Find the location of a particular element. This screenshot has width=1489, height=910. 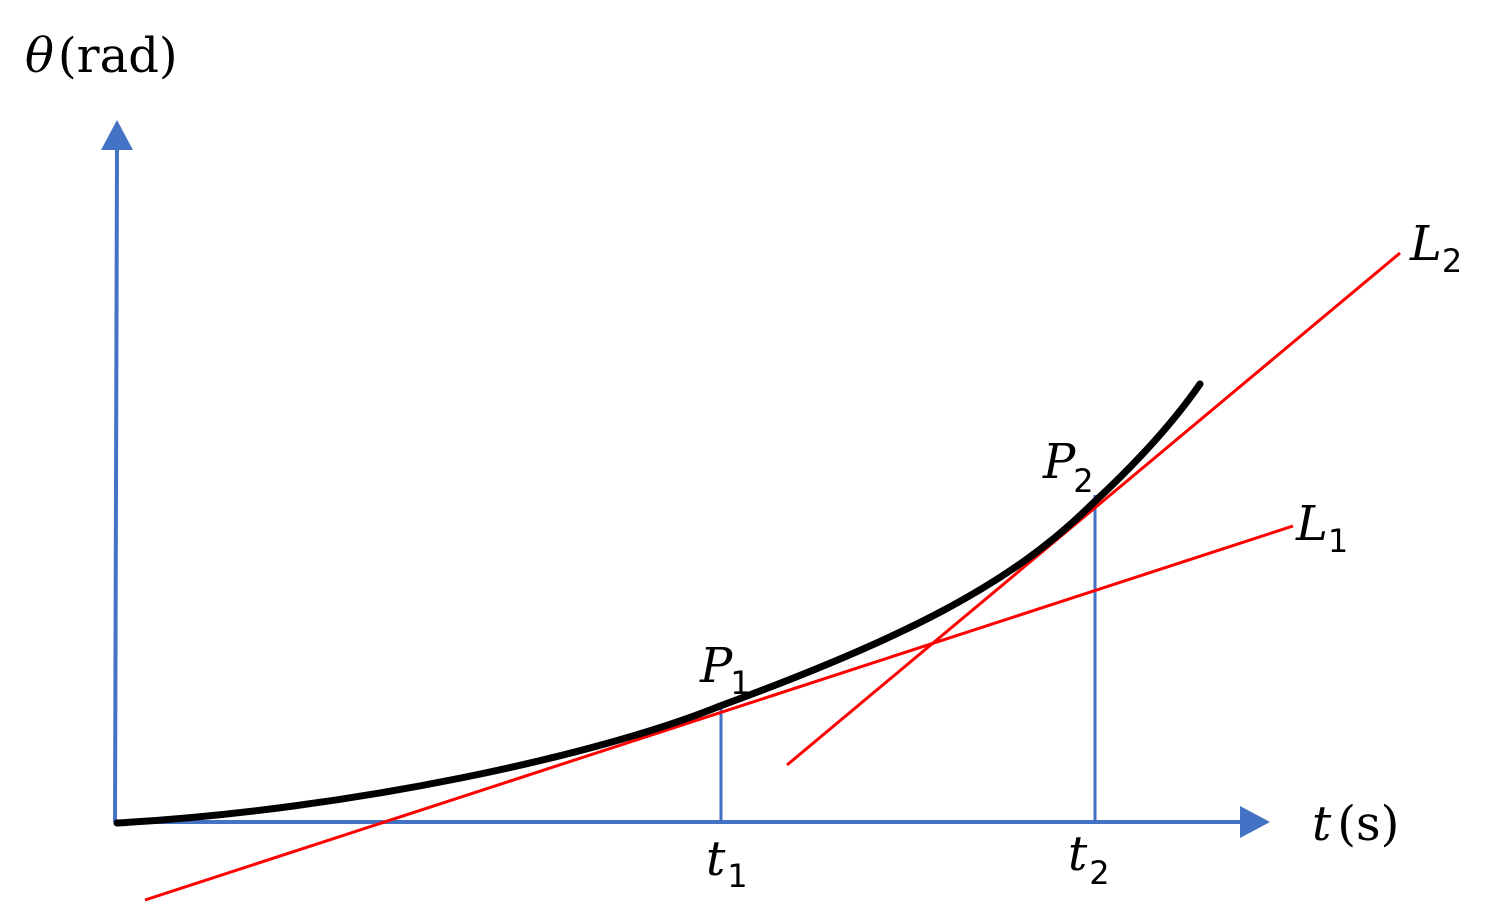

point-p1-base: P is located at coordinates (716, 666).